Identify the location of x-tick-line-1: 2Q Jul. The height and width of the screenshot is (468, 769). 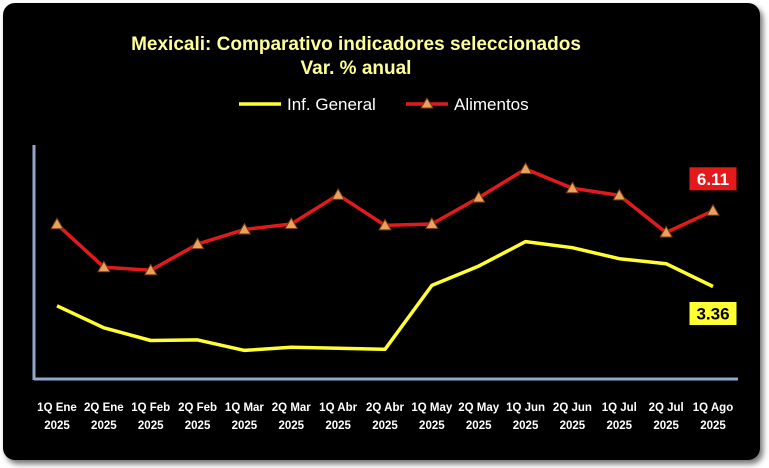
(666, 408).